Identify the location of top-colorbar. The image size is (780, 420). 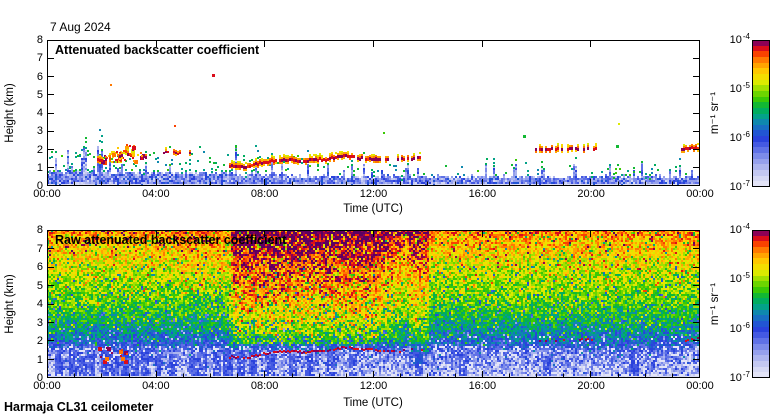
(761, 113).